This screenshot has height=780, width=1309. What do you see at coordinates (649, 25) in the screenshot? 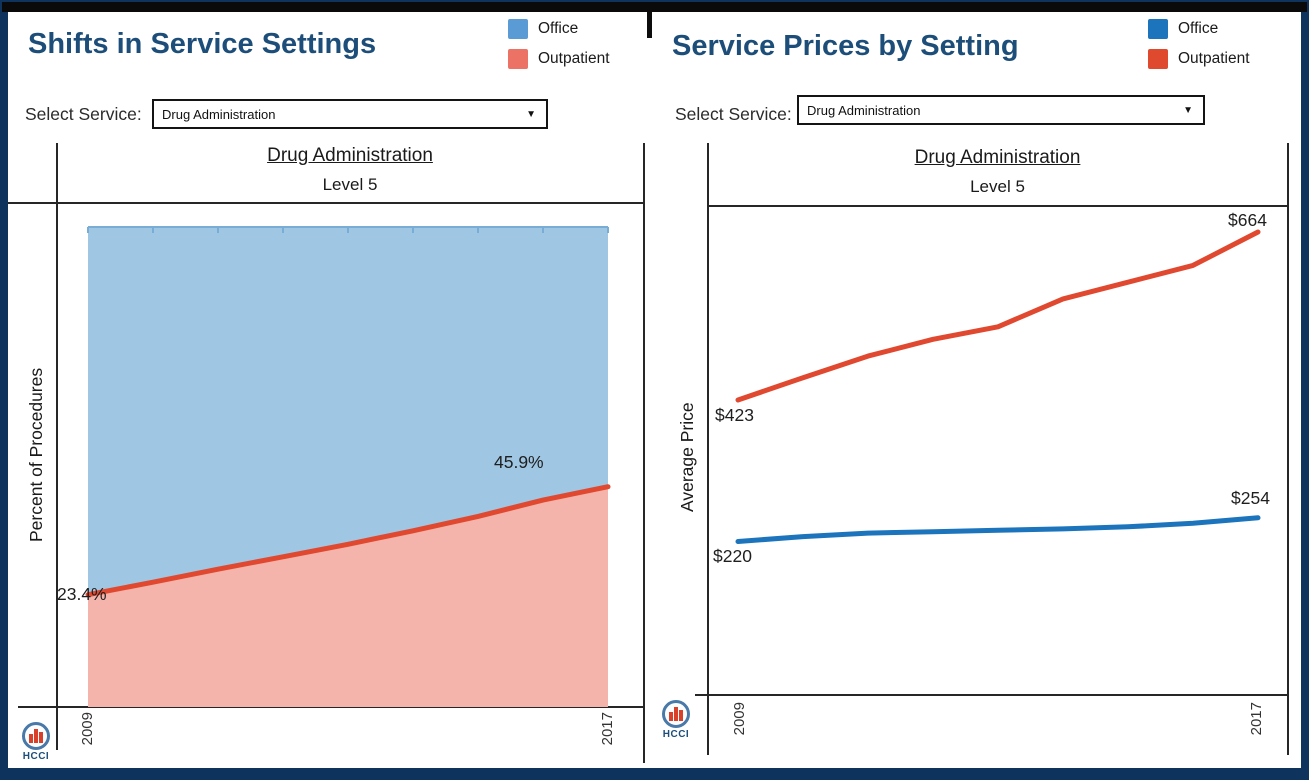
I see `panel-seam` at bounding box center [649, 25].